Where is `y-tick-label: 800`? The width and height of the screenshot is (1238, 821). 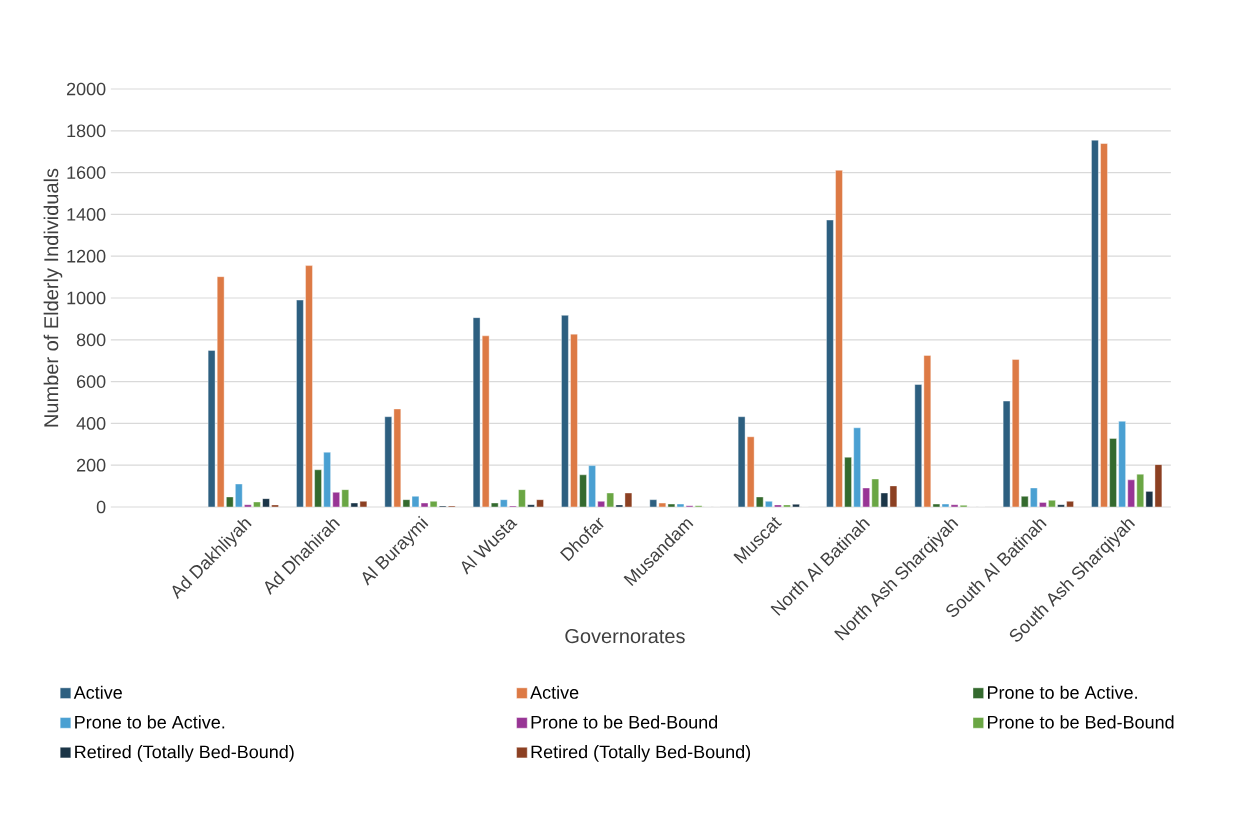
y-tick-label: 800 is located at coordinates (91, 340).